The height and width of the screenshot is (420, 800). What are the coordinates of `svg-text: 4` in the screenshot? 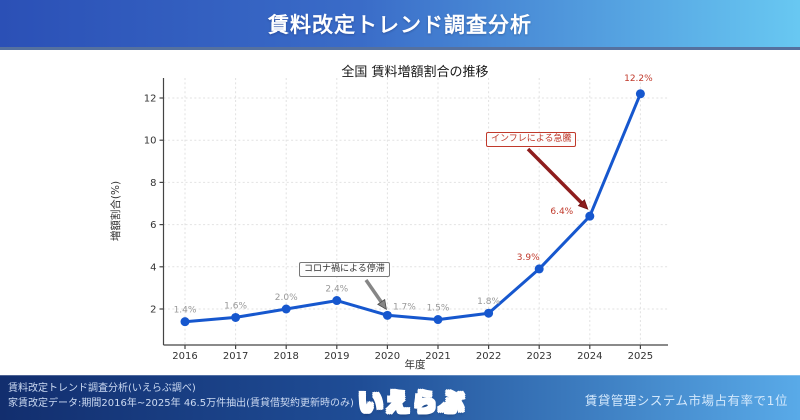 It's located at (153, 267).